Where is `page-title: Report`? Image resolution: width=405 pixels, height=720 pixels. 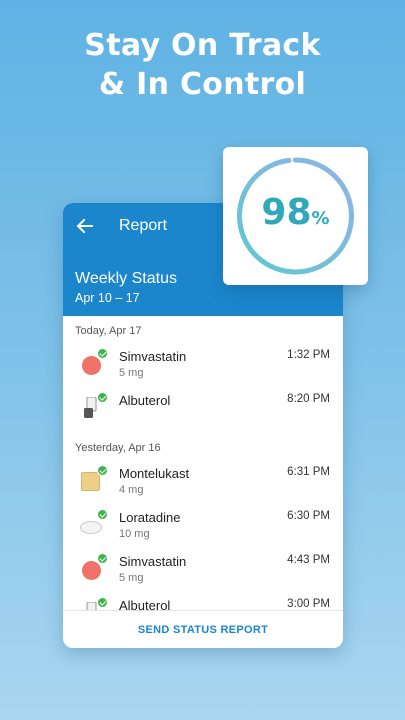 page-title: Report is located at coordinates (143, 225).